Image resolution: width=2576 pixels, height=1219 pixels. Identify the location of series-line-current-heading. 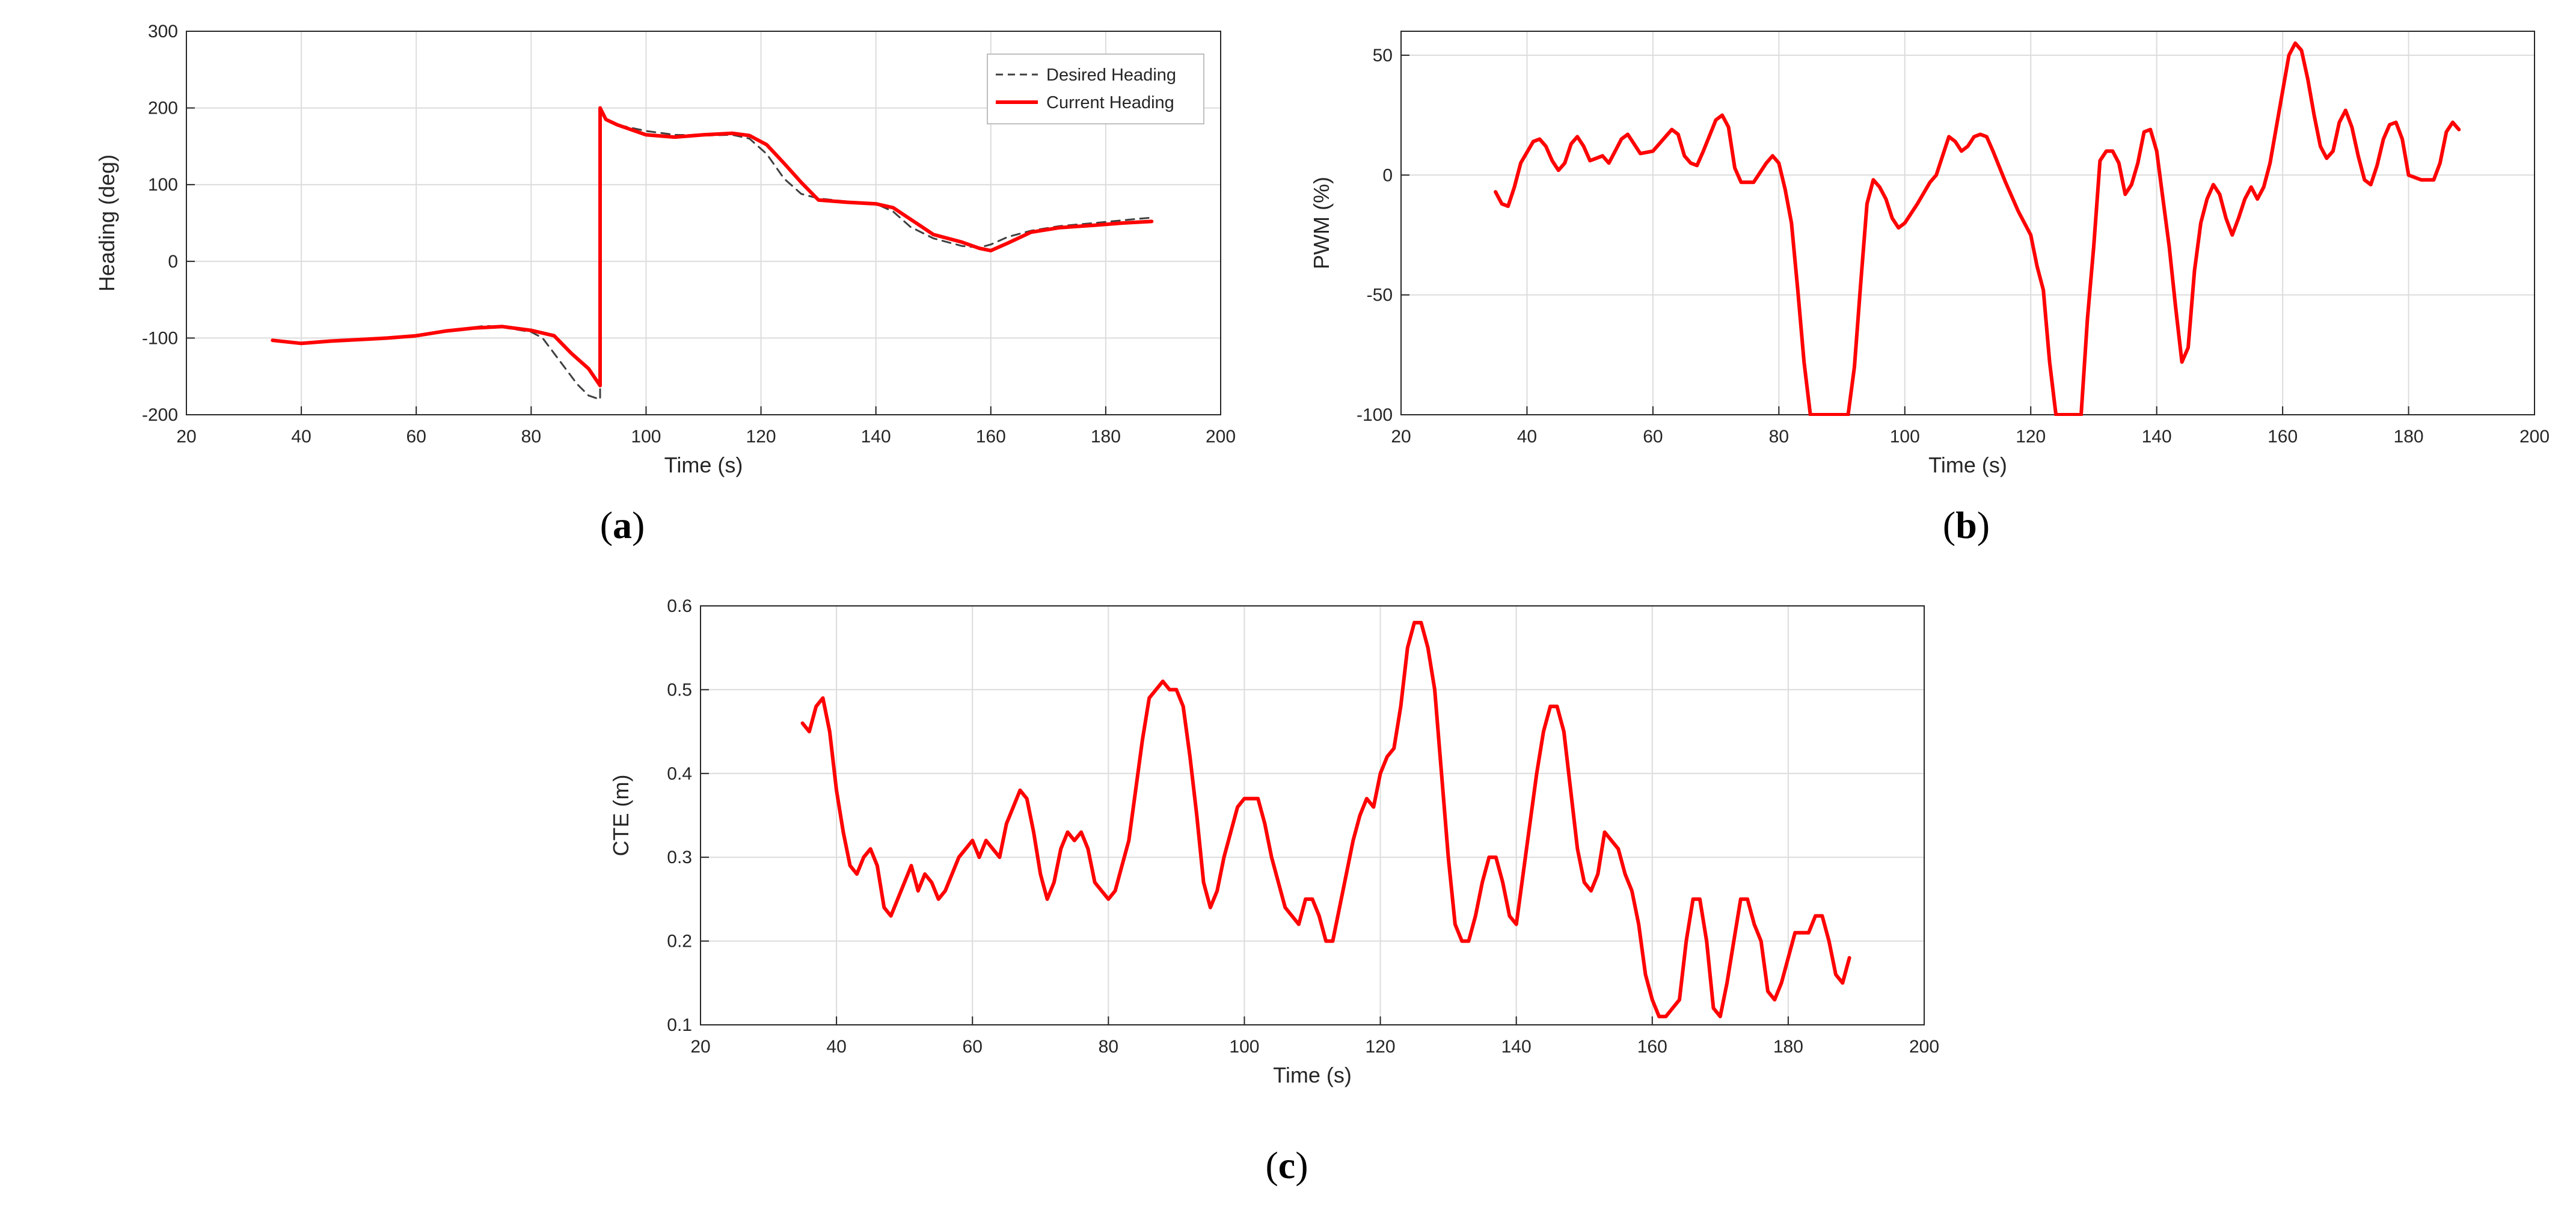
(712, 247).